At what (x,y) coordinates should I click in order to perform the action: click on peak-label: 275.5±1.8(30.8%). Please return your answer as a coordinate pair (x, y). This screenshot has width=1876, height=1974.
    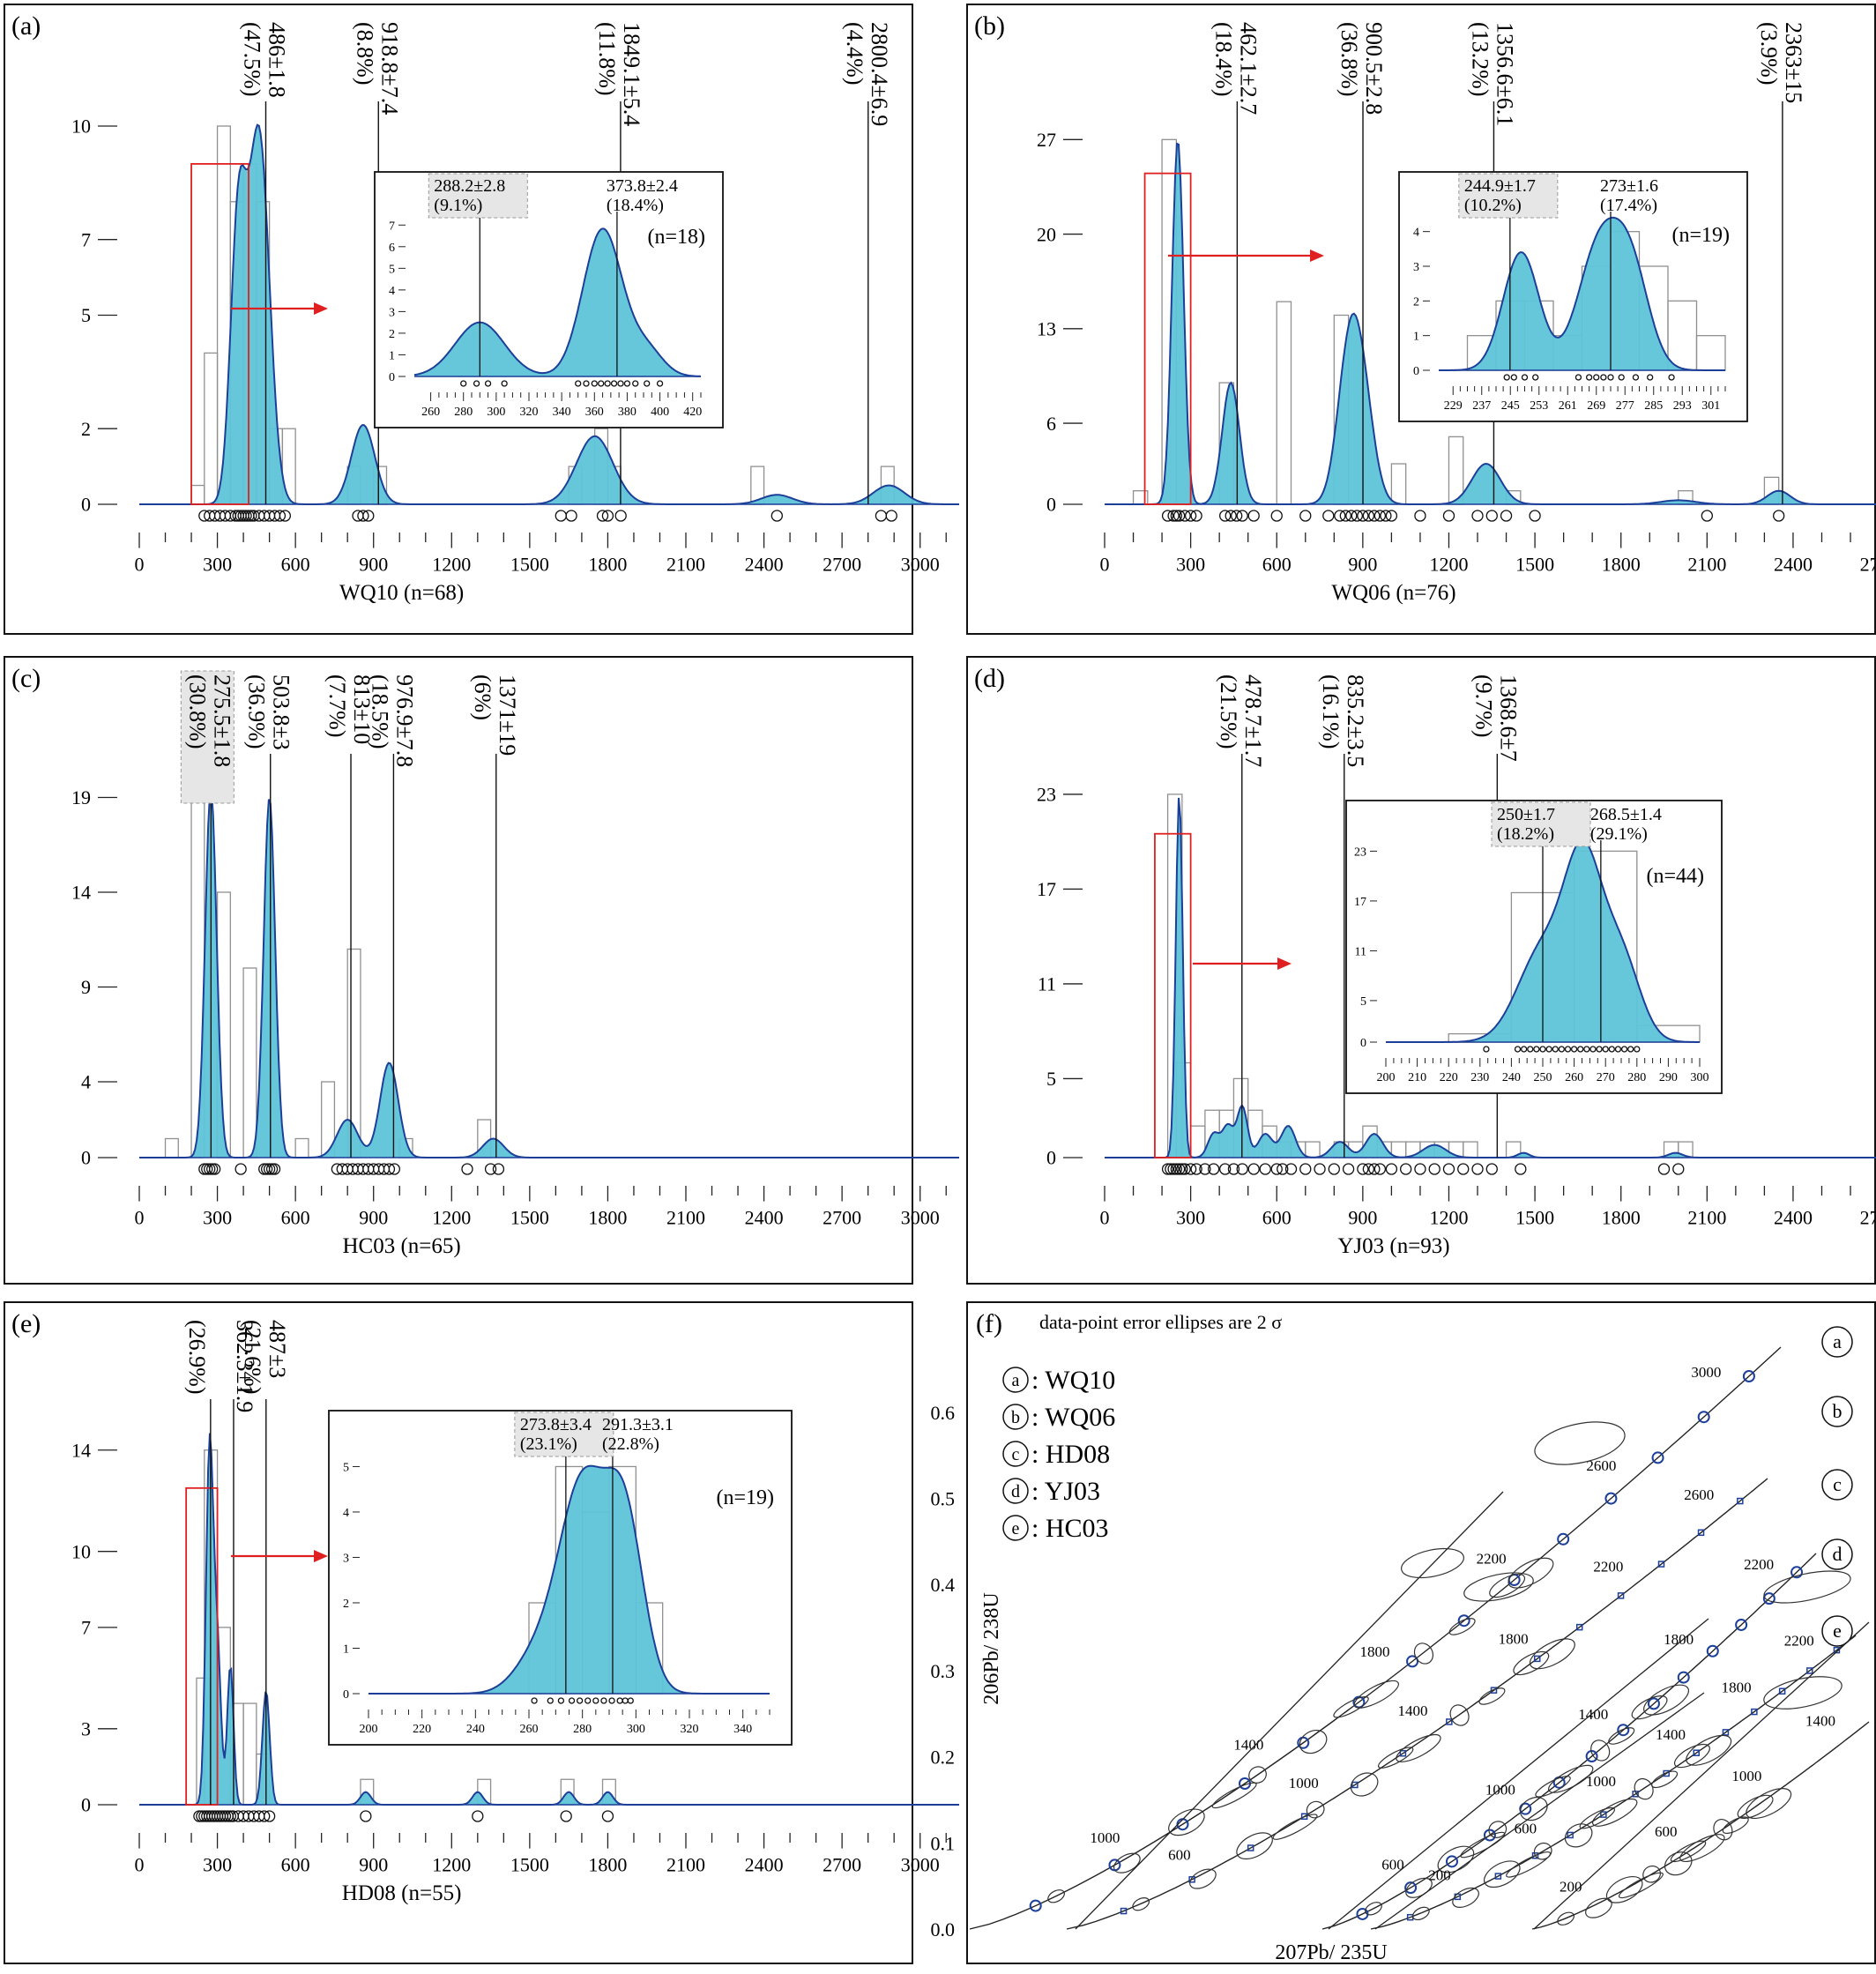
    Looking at the image, I should click on (207, 737).